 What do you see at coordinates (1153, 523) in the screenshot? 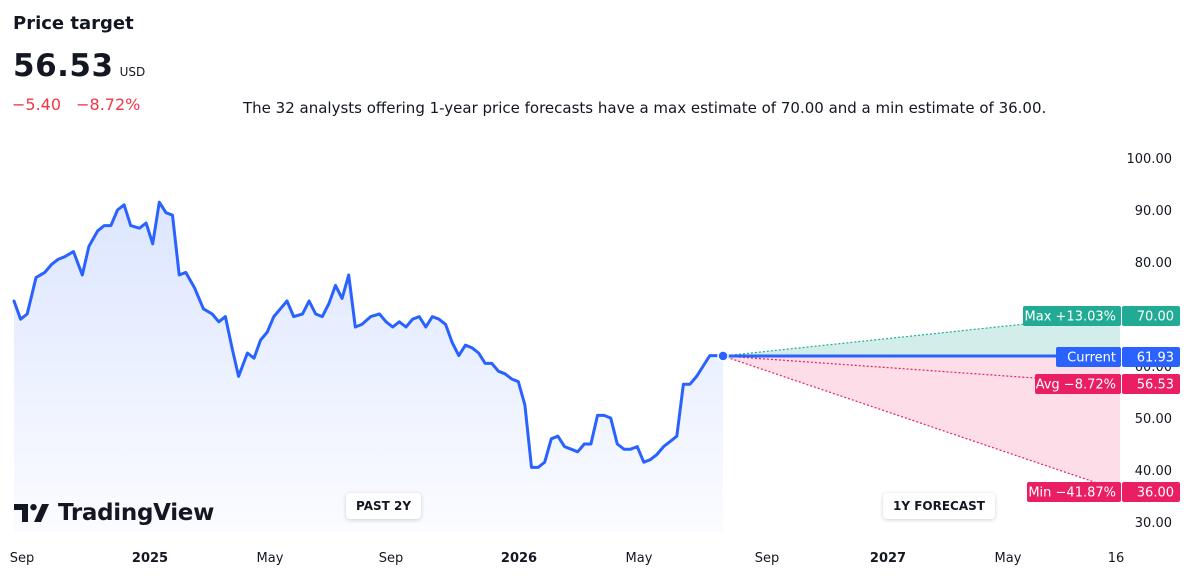
I see `y-axis-label: 30.00` at bounding box center [1153, 523].